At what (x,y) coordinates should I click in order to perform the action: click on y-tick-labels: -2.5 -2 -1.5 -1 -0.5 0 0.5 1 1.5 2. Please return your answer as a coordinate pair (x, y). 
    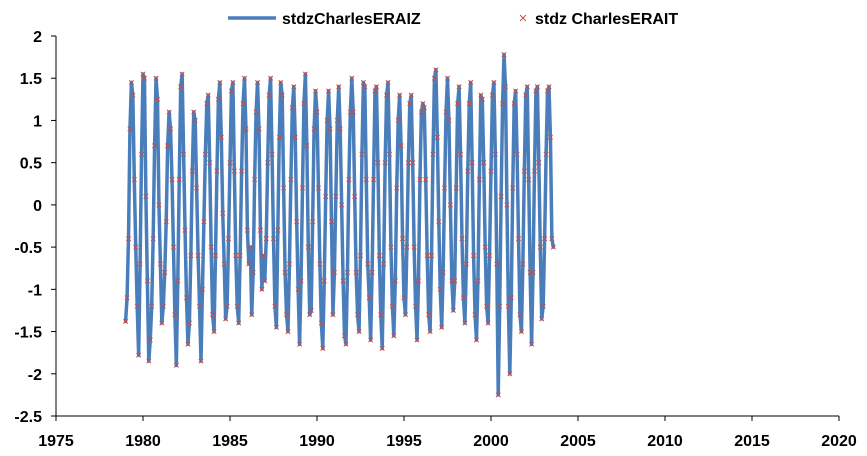
    Looking at the image, I should click on (28, 227).